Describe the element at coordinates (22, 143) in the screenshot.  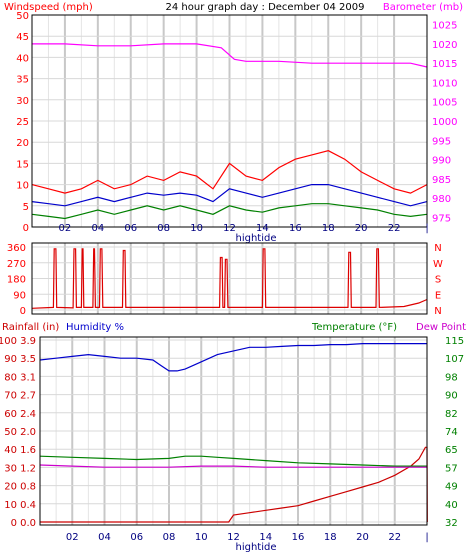
I see `windspeed-tick-label: 20` at that location.